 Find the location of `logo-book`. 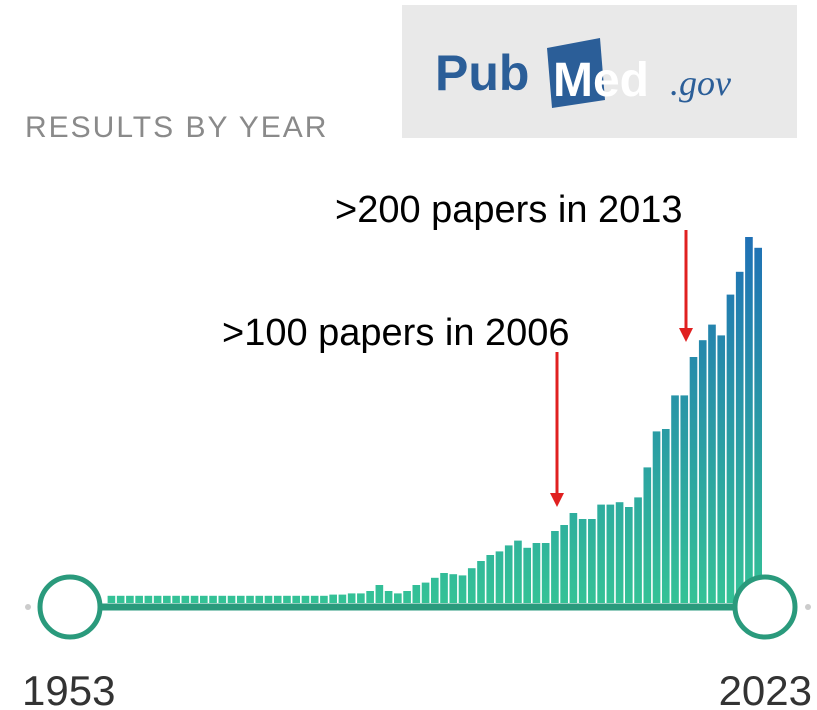

logo-book is located at coordinates (576, 73).